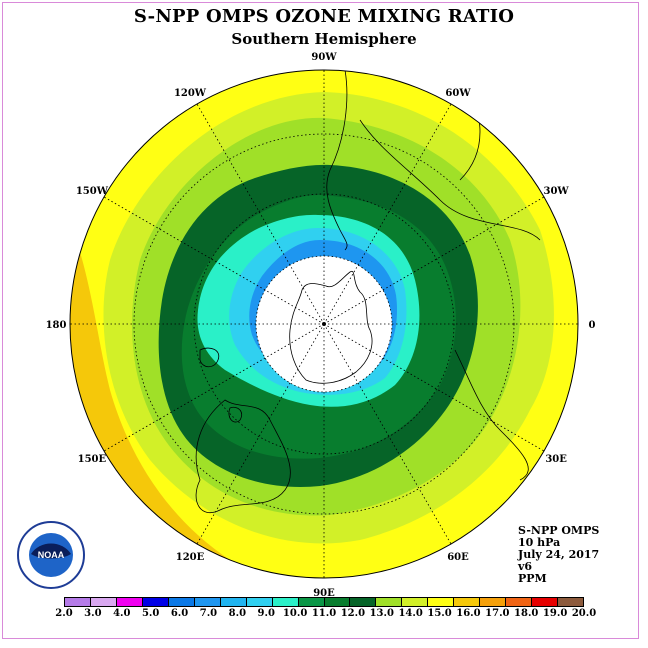 The height and width of the screenshot is (648, 648). Describe the element at coordinates (353, 613) in the screenshot. I see `colorbar-tick-label: 12.0` at that location.